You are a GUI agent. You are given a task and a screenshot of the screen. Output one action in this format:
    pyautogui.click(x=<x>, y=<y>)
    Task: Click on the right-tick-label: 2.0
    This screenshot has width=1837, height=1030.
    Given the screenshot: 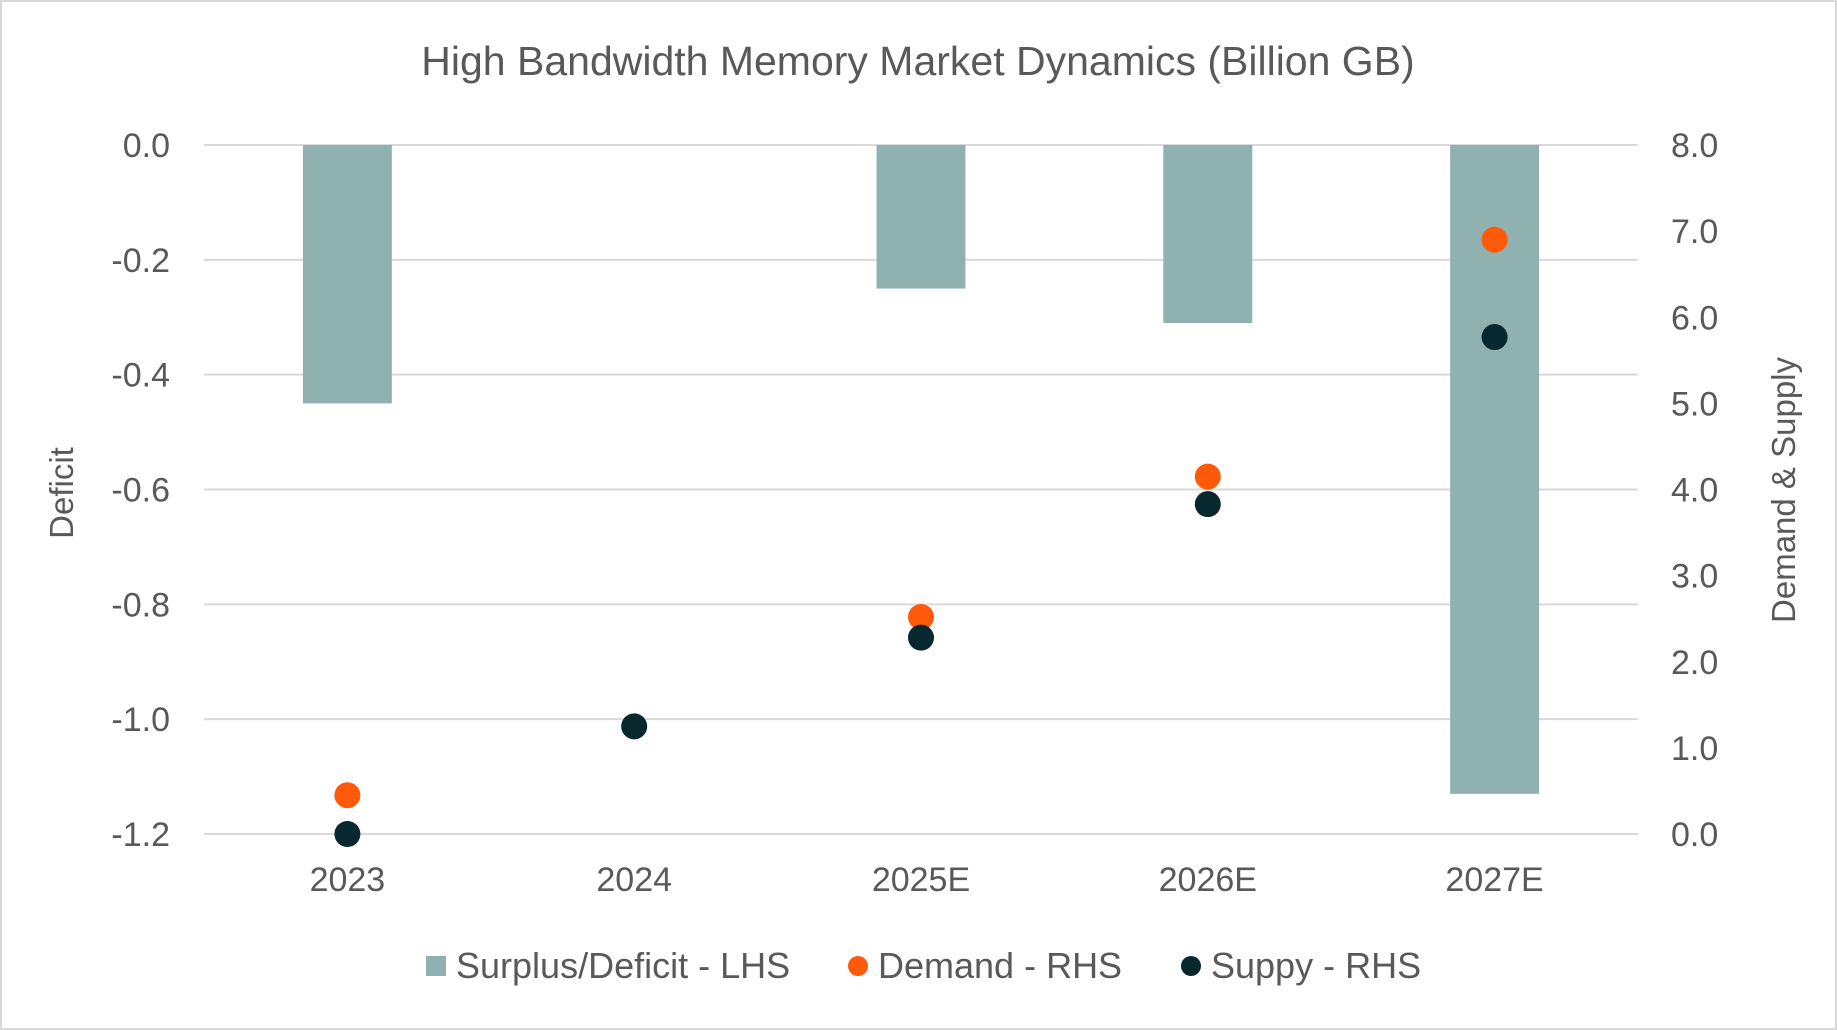 What is the action you would take?
    pyautogui.click(x=1694, y=663)
    